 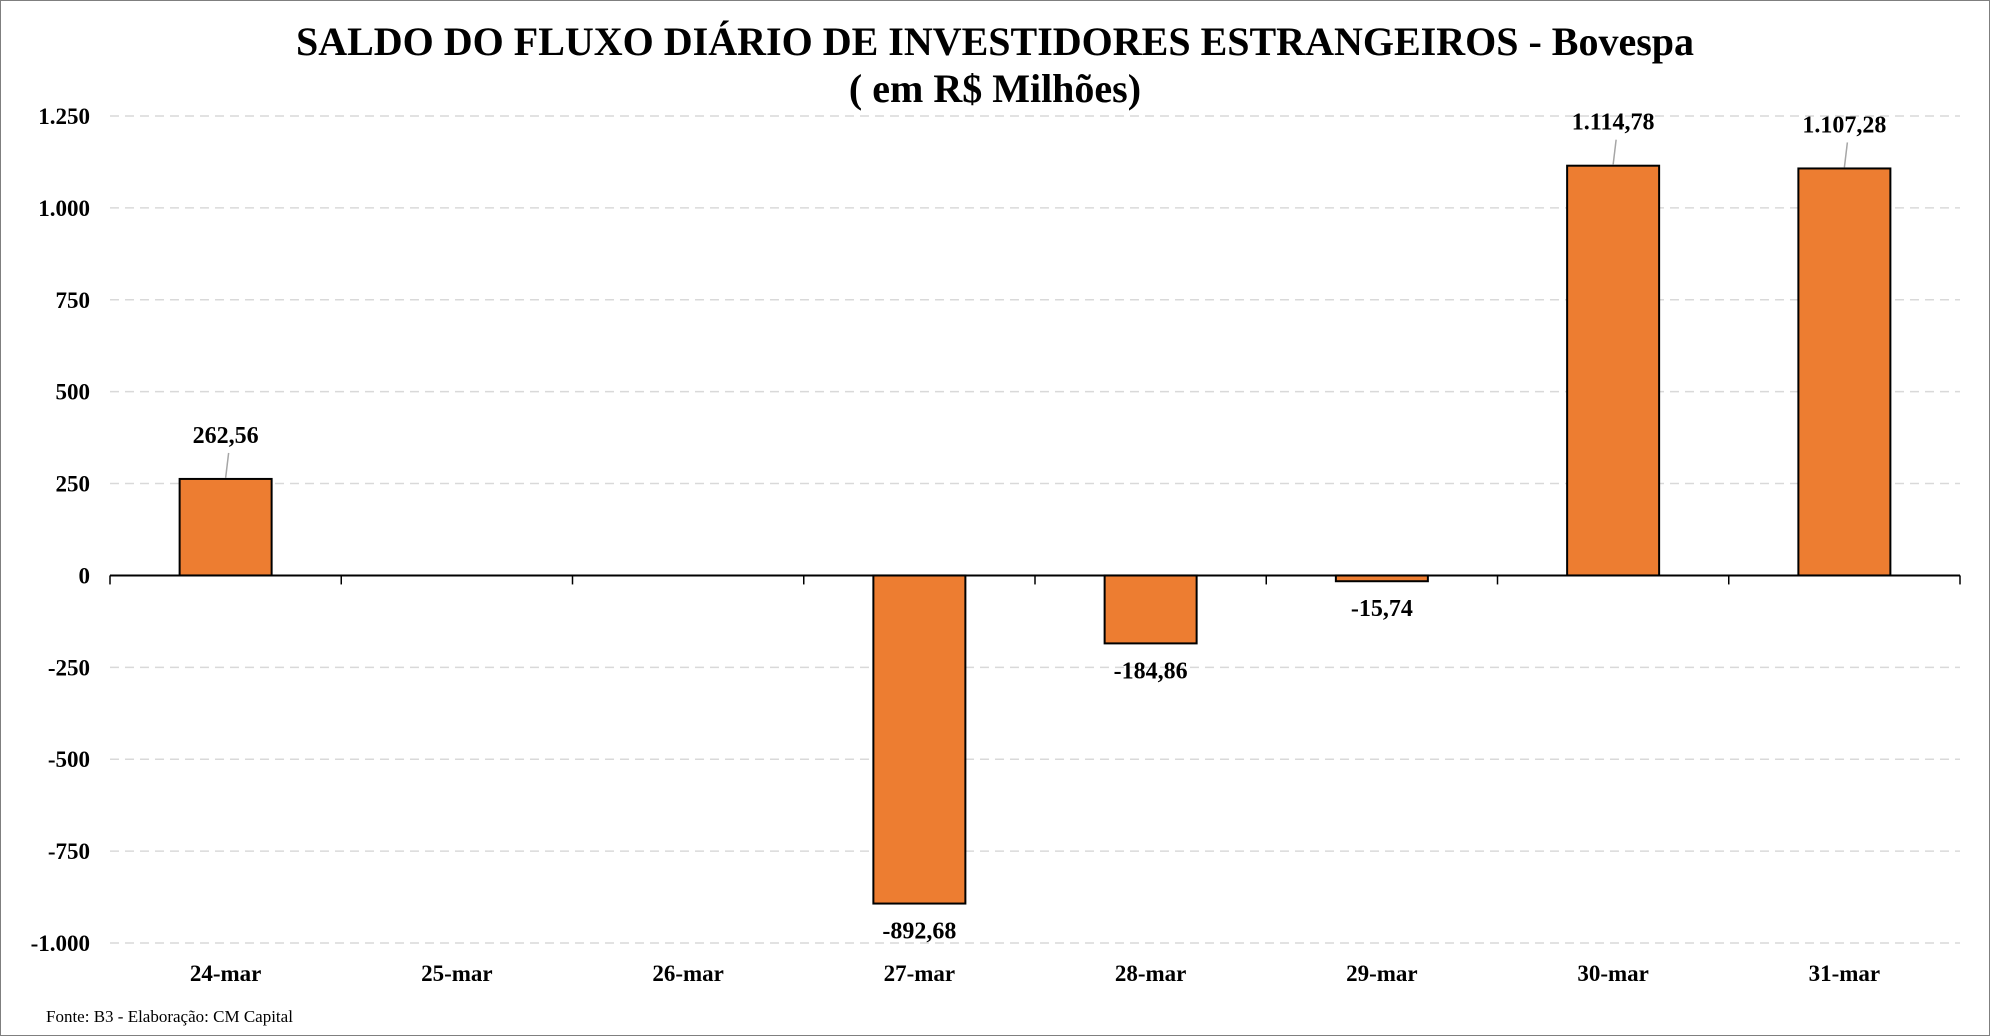 I want to click on y-tick-label: -750, so click(x=69, y=851).